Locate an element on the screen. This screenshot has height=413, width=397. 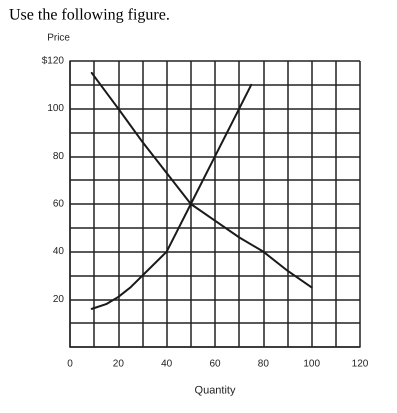
x-tick-label: 60 is located at coordinates (215, 364).